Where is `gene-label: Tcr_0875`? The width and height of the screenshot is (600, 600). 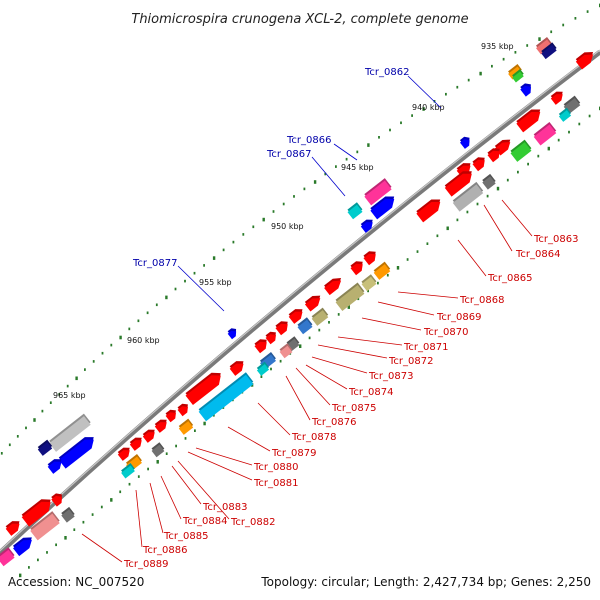
gene-label: Tcr_0875 is located at coordinates (353, 408).